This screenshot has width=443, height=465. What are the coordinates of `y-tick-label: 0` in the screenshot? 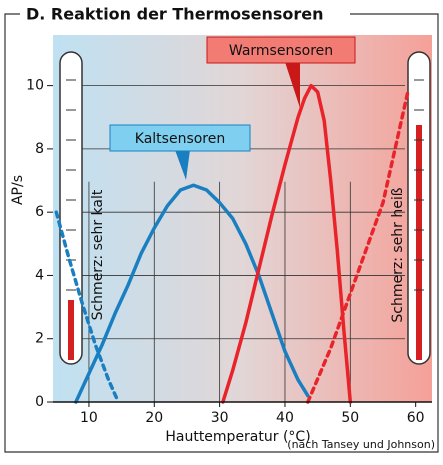 It's located at (39, 402).